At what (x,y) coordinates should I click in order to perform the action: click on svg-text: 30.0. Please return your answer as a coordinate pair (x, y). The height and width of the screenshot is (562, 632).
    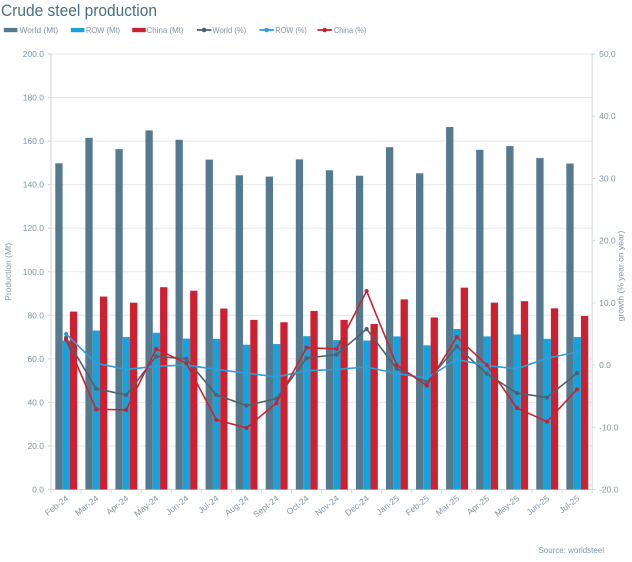
    Looking at the image, I should click on (607, 178).